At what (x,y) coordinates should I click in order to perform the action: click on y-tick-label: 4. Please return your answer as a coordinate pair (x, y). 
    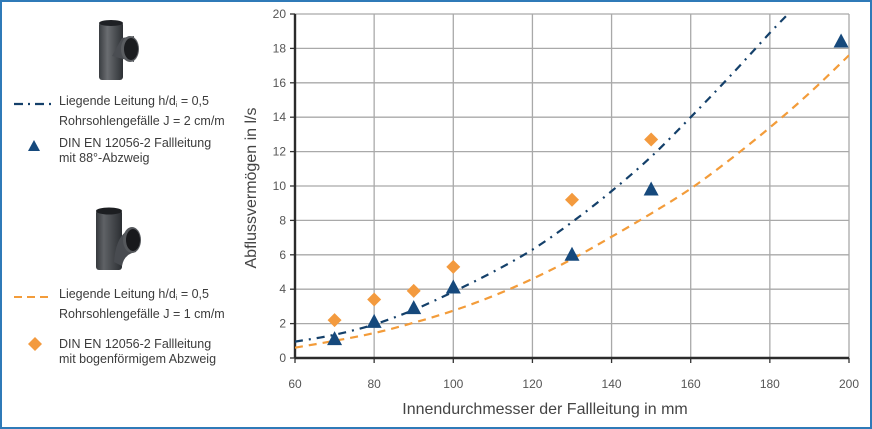
    Looking at the image, I should click on (282, 289).